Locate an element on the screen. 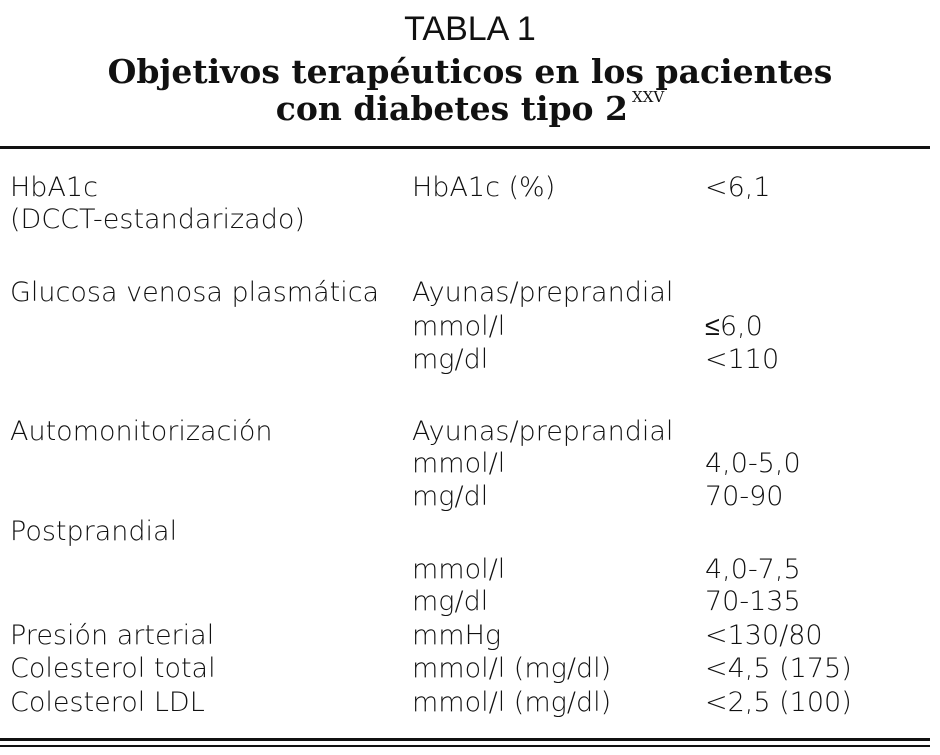 The width and height of the screenshot is (940, 755). cell-value: 4,0-7,5 is located at coordinates (753, 569).